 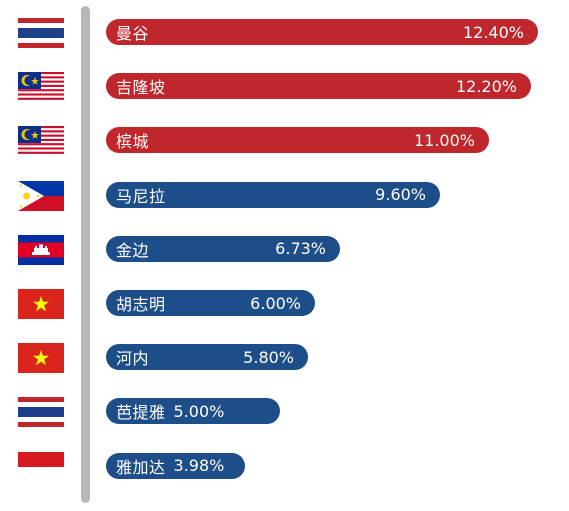 I want to click on category-label: 胡志明, so click(x=141, y=304).